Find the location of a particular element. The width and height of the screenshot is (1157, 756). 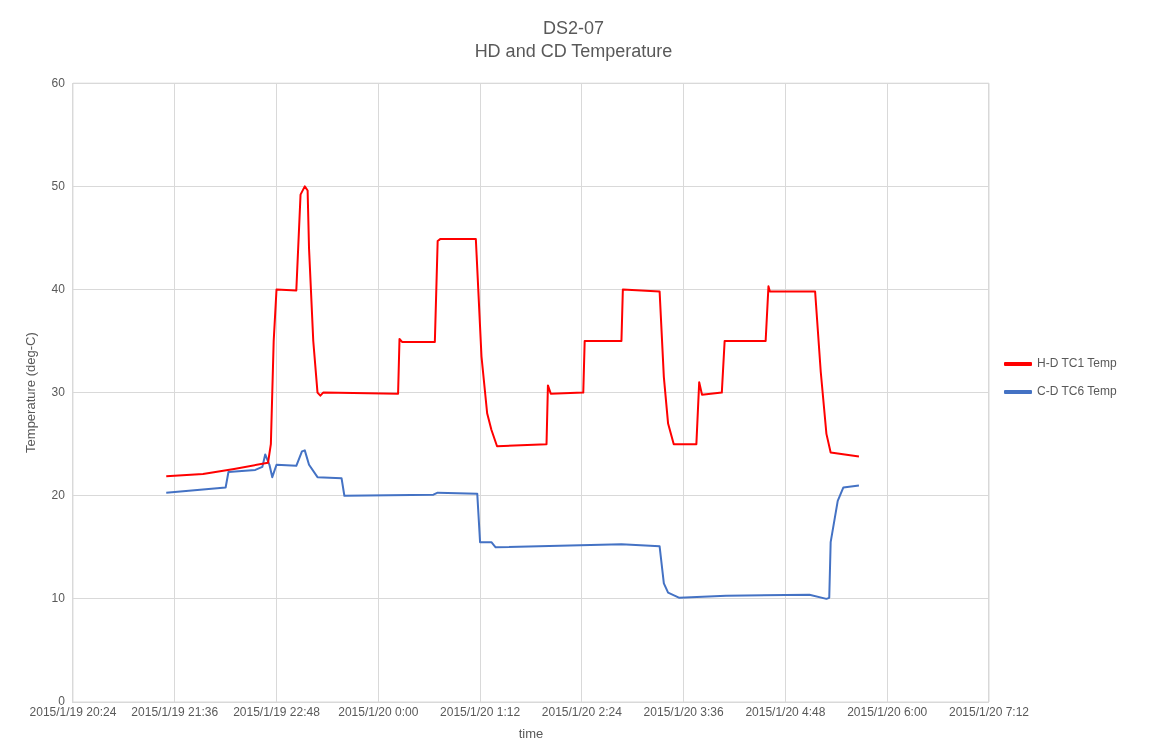

y-axis-title: Temperature (deg-C) is located at coordinates (31, 392).